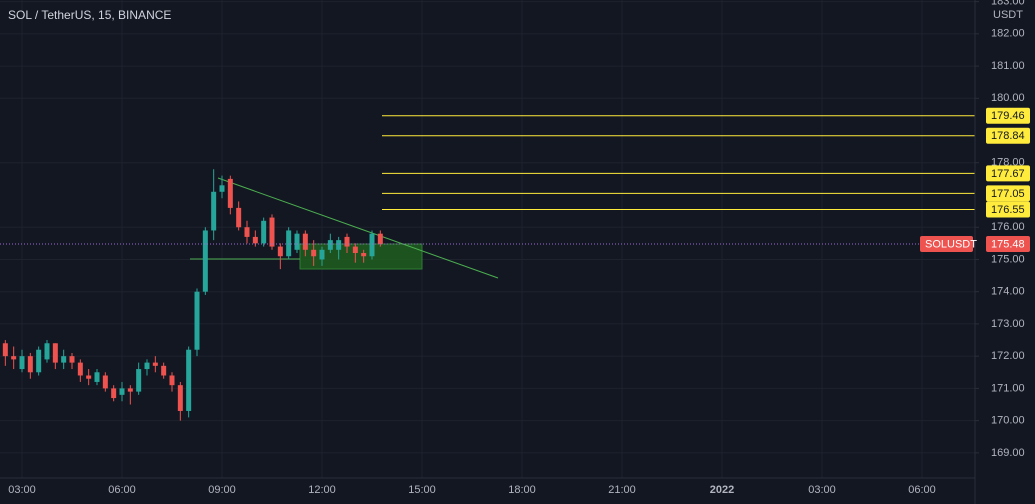  What do you see at coordinates (722, 490) in the screenshot?
I see `x-tick-label: 2022` at bounding box center [722, 490].